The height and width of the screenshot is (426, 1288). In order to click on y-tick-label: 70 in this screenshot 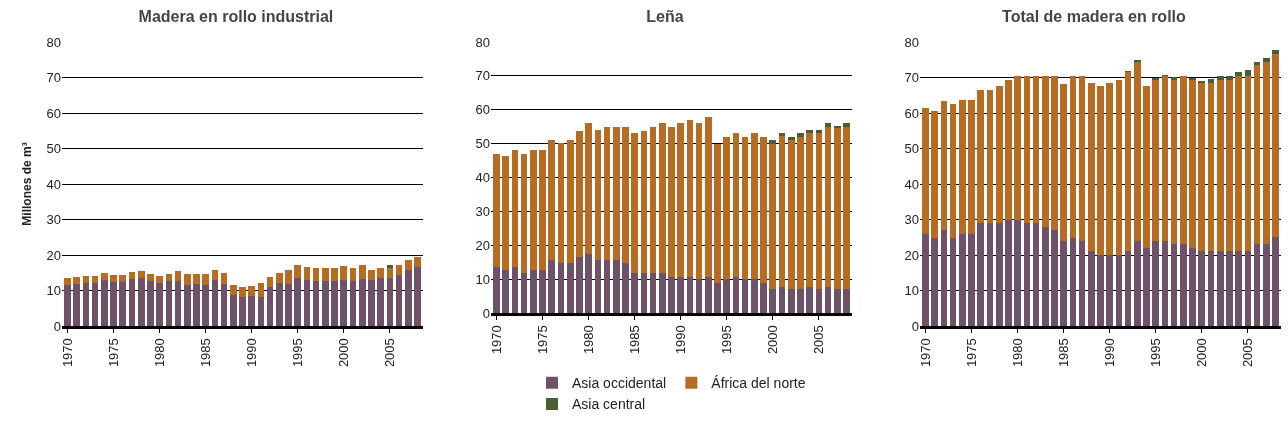, I will do `click(911, 78)`.